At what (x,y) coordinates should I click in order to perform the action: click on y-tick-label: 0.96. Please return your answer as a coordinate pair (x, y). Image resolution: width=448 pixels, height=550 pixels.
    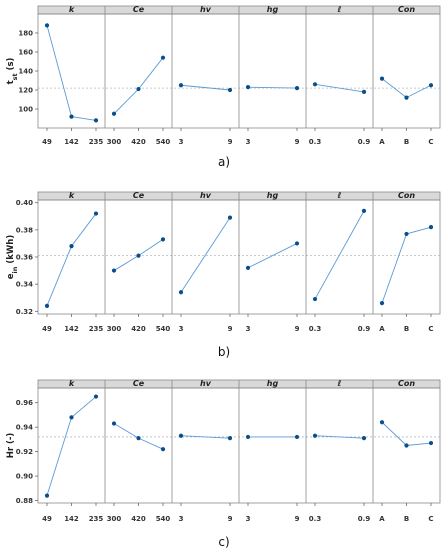
    Looking at the image, I should click on (24, 403).